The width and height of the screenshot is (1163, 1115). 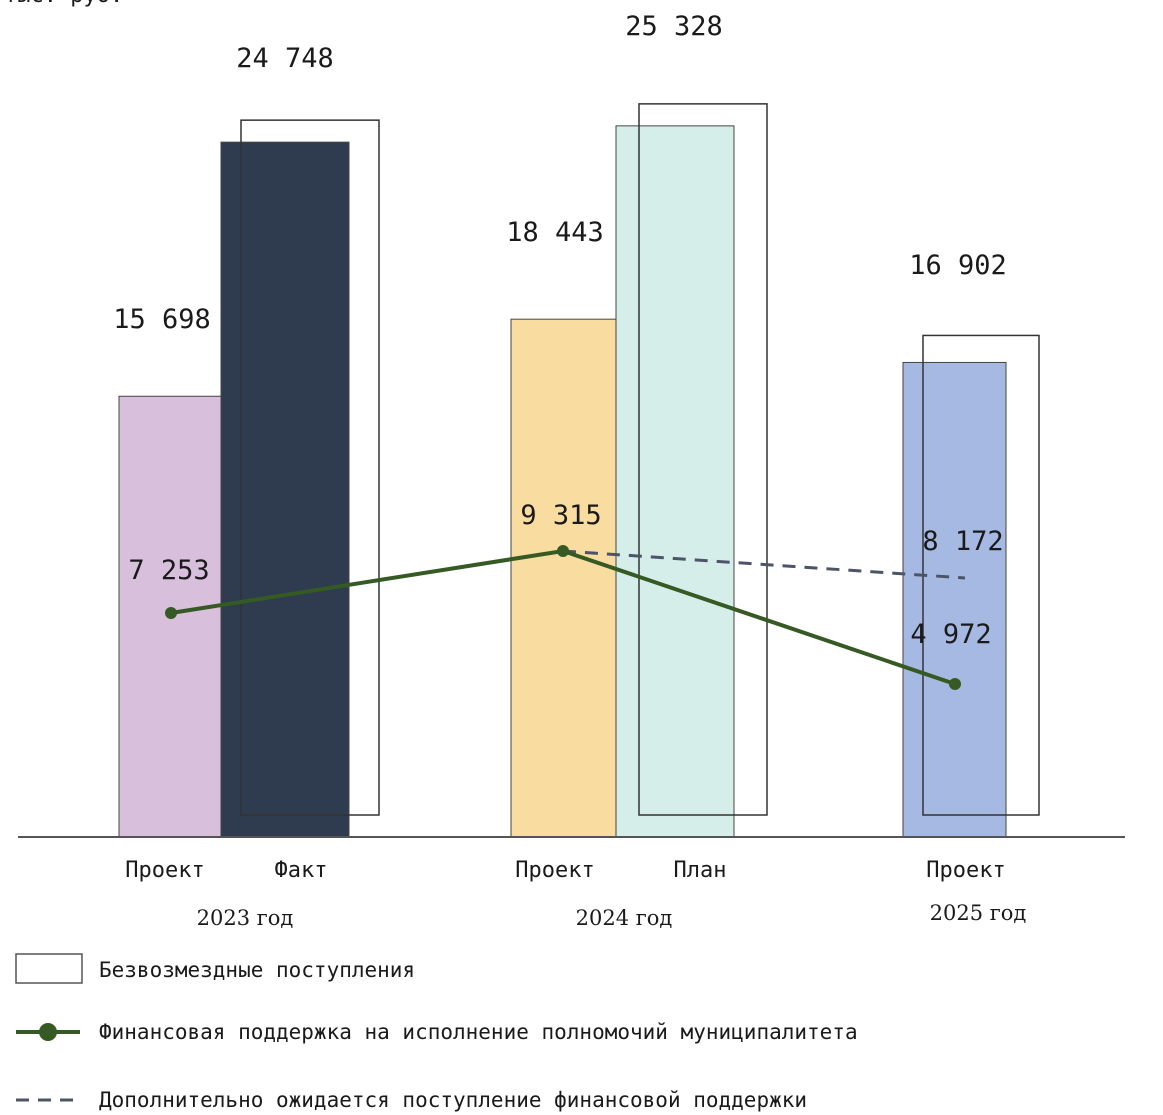 What do you see at coordinates (257, 970) in the screenshot?
I see `legend-label-outline: Безвозмездные поступления` at bounding box center [257, 970].